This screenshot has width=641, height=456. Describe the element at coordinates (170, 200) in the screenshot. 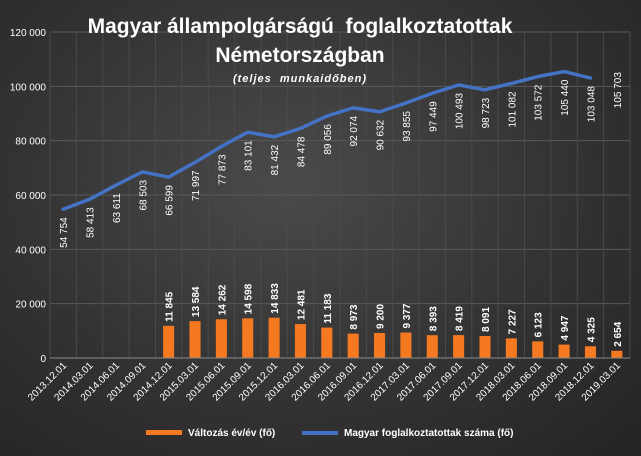

I see `line-value-label: 66 599` at that location.